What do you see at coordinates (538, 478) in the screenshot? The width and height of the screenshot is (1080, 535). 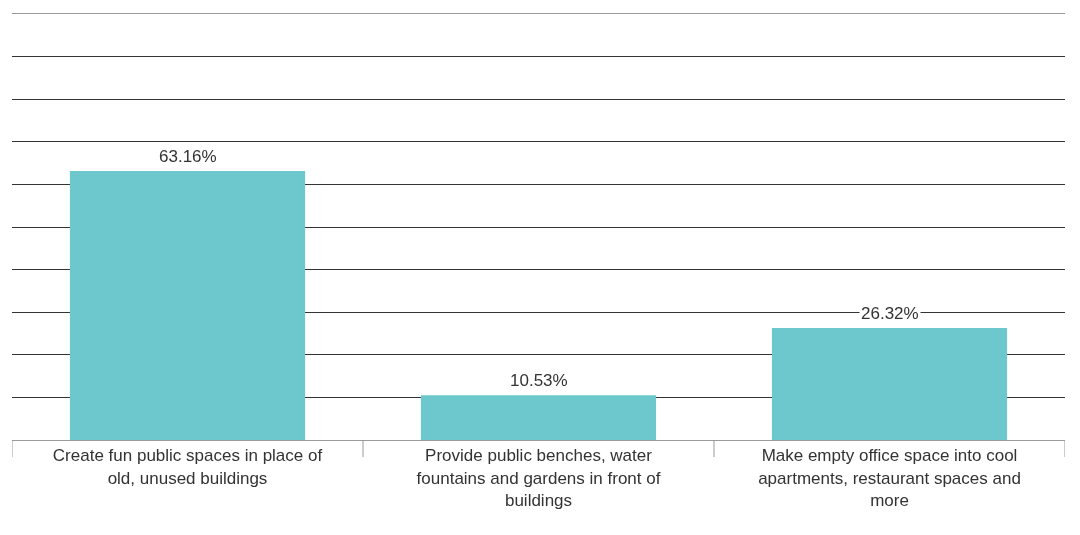 I see `x-tick-label: Provide public benches, water fountains and gardens in front of buildings` at bounding box center [538, 478].